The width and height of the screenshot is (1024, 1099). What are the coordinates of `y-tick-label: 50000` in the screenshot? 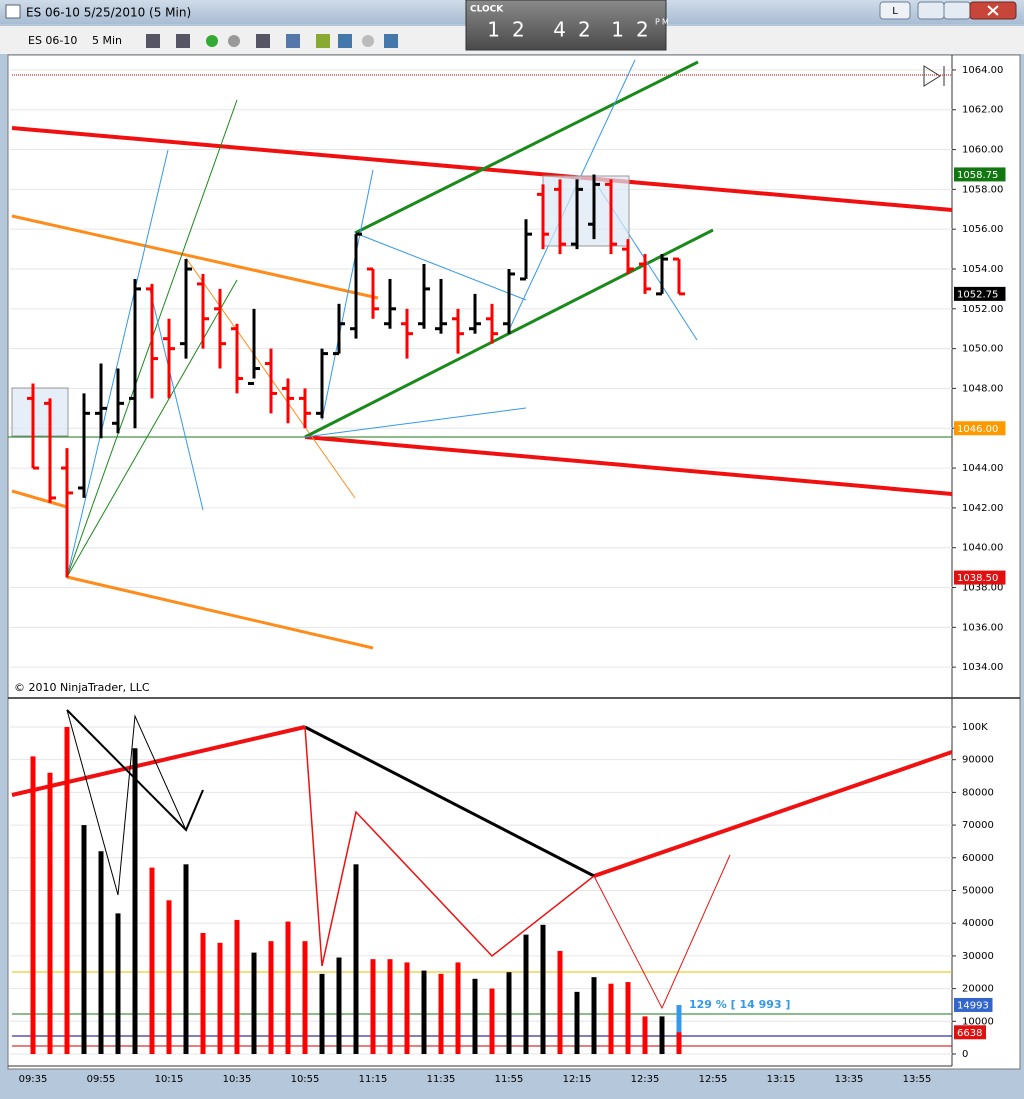 It's located at (978, 890).